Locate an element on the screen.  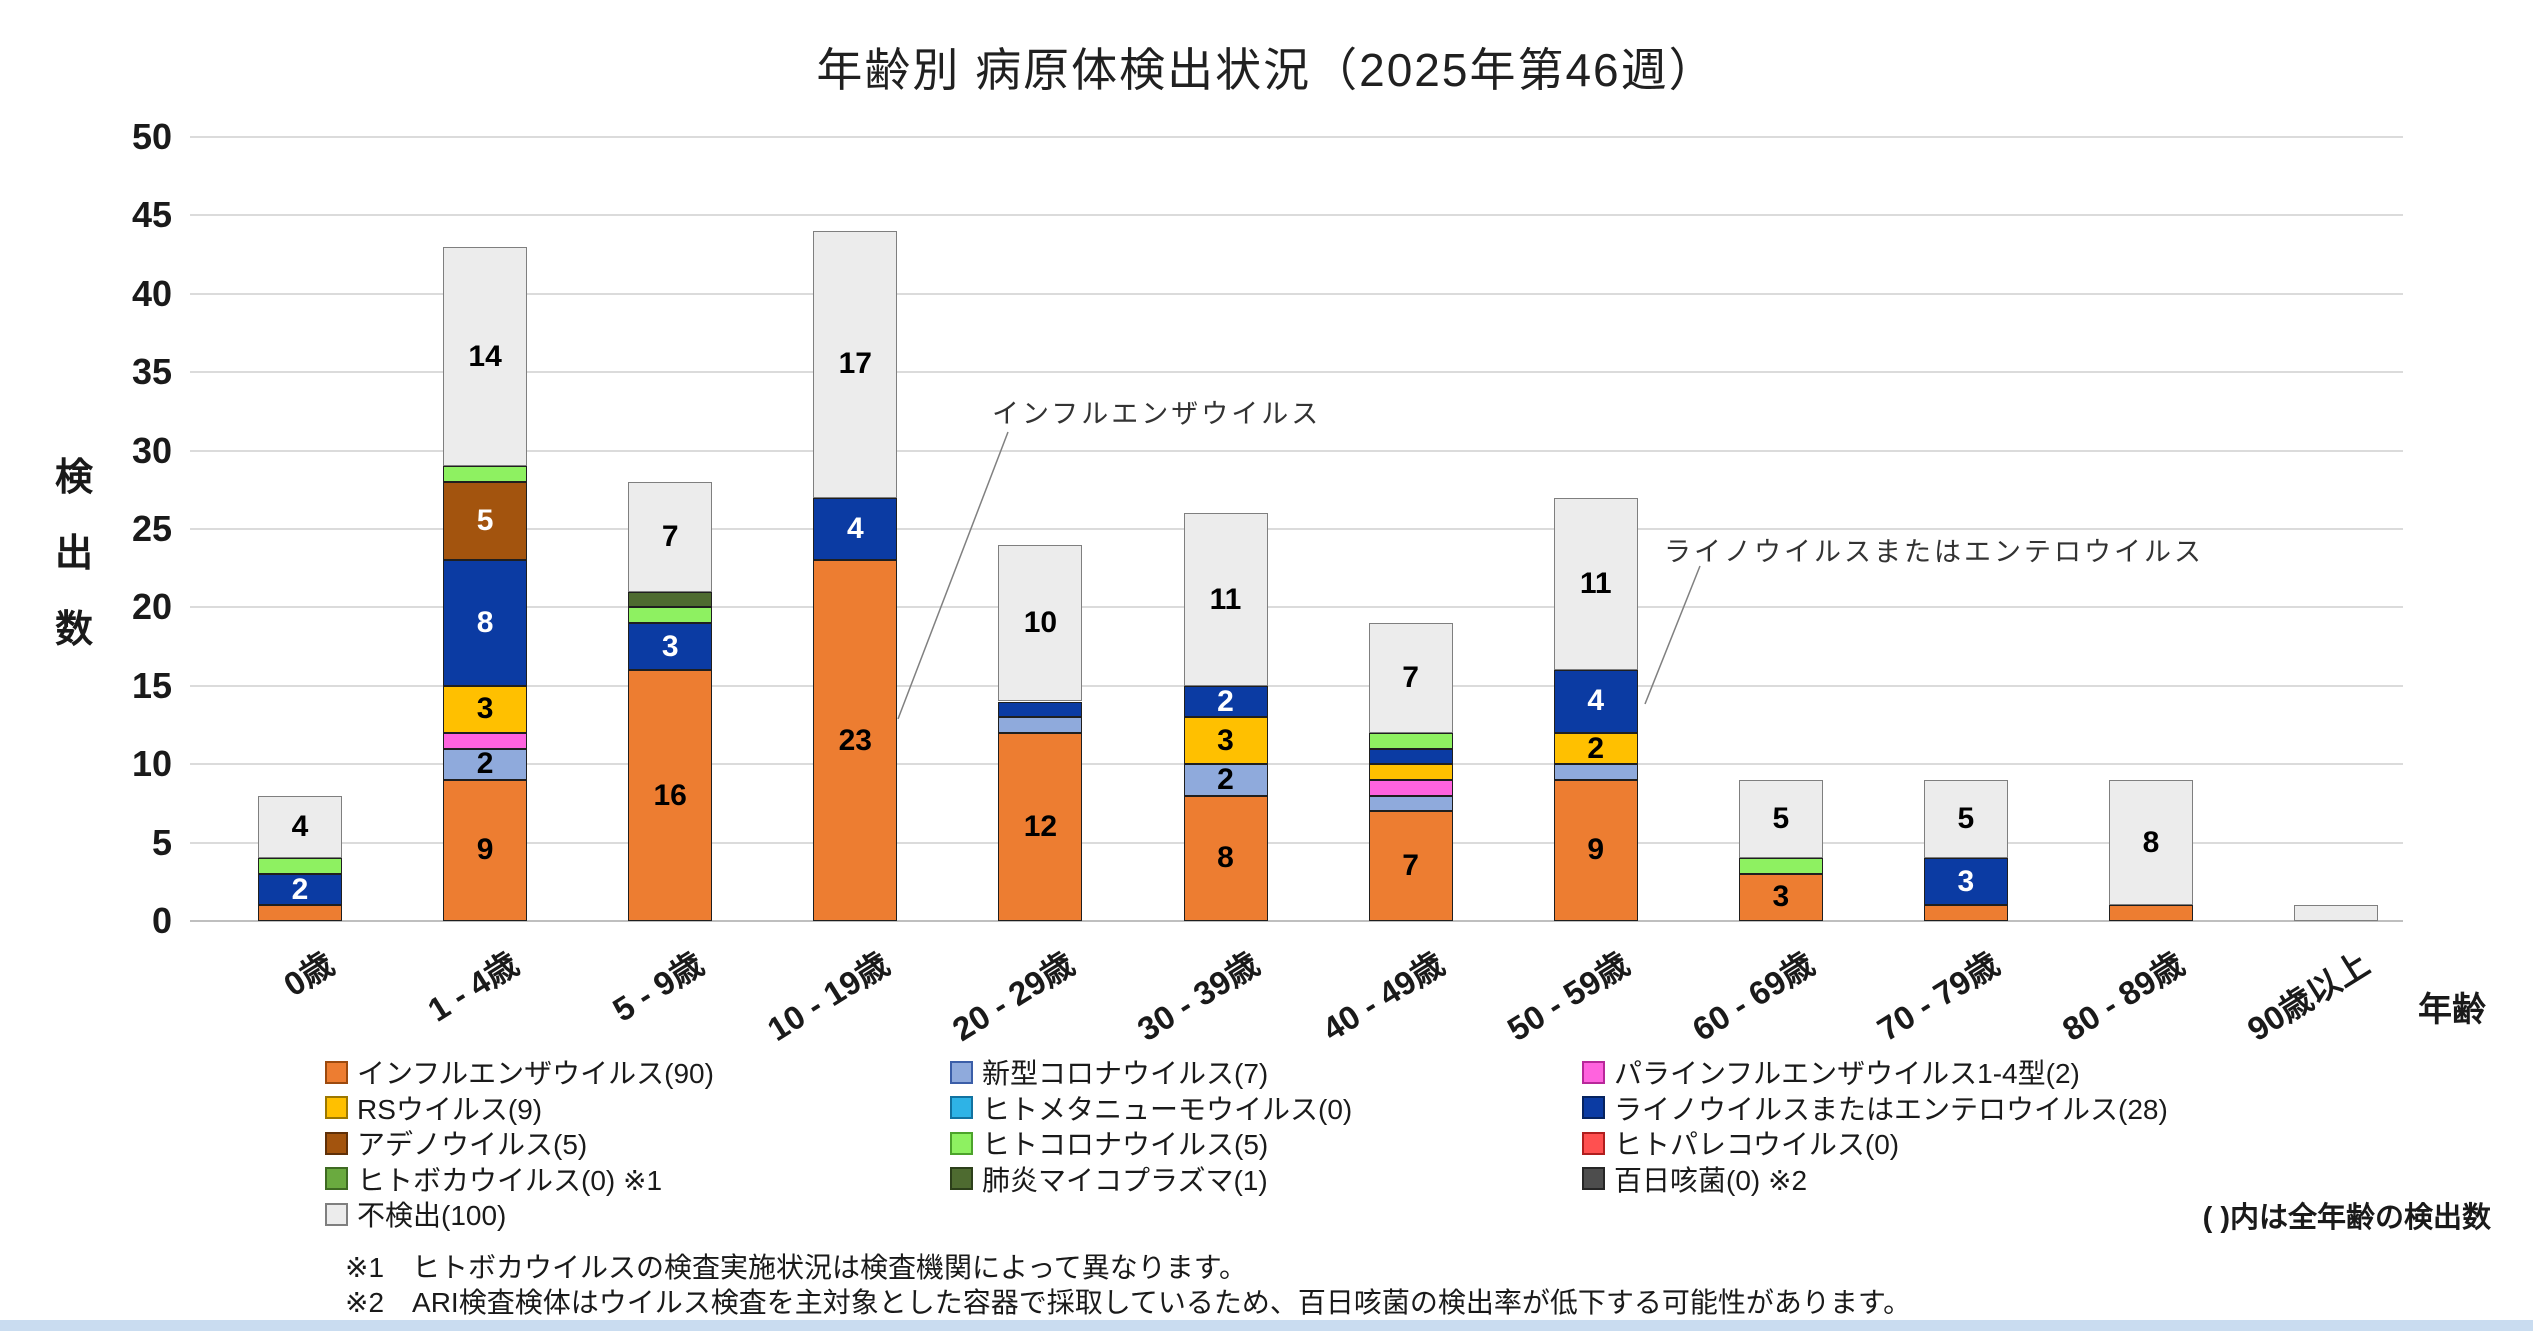
bar-segment: 17 is located at coordinates (855, 364).